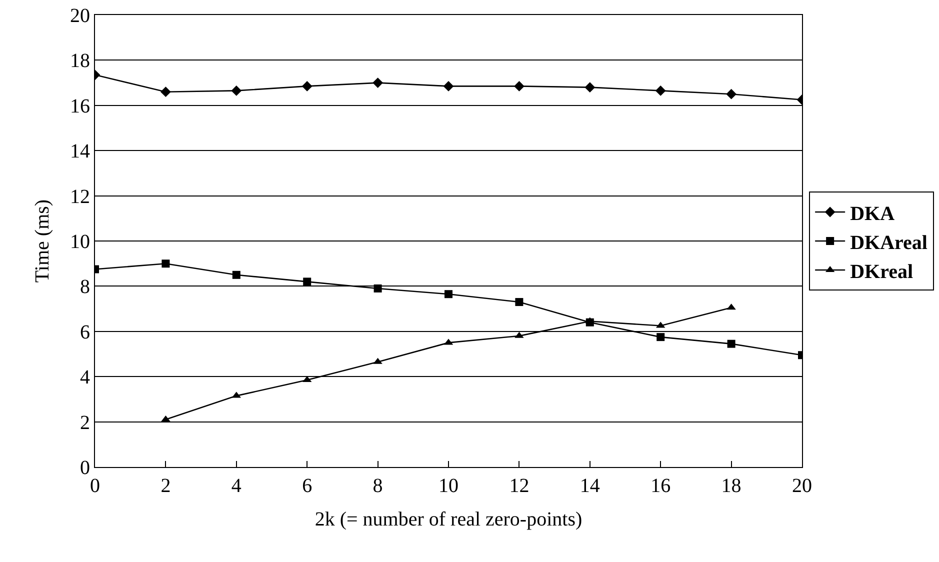 Image resolution: width=939 pixels, height=562 pixels. What do you see at coordinates (519, 486) in the screenshot?
I see `x-tick-label: 12` at bounding box center [519, 486].